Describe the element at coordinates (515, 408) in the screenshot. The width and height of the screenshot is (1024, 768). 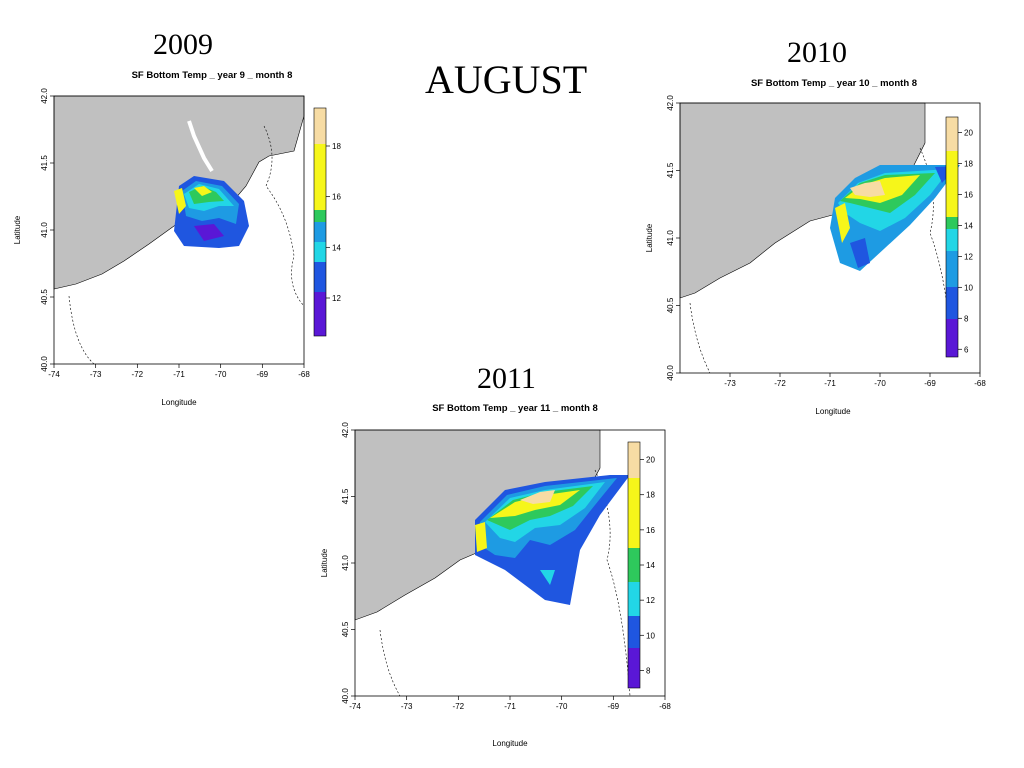
I see `map-title: SF Bottom Temp _ year 11 _ month 8` at that location.